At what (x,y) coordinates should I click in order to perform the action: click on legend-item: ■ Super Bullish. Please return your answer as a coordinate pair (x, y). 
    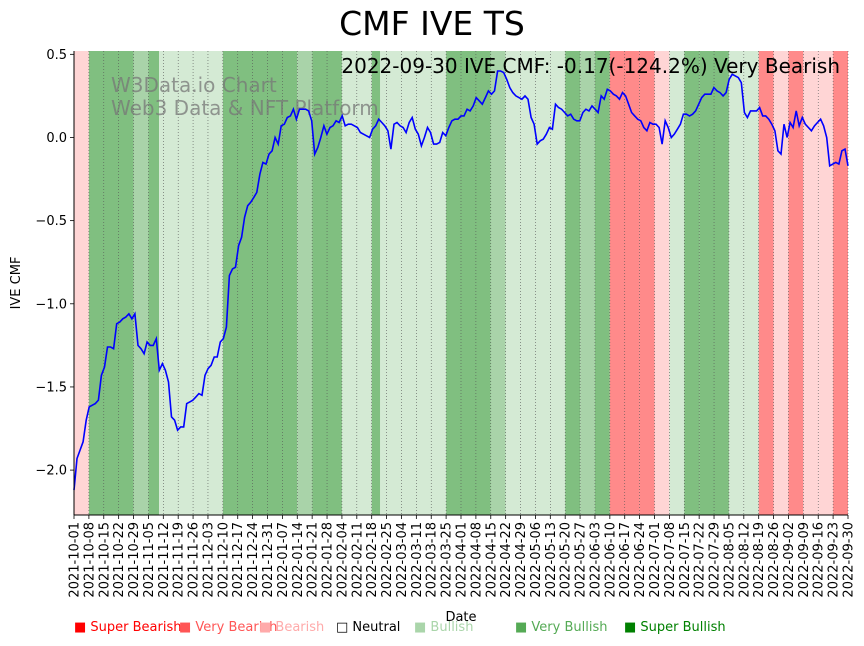
    Looking at the image, I should click on (675, 627).